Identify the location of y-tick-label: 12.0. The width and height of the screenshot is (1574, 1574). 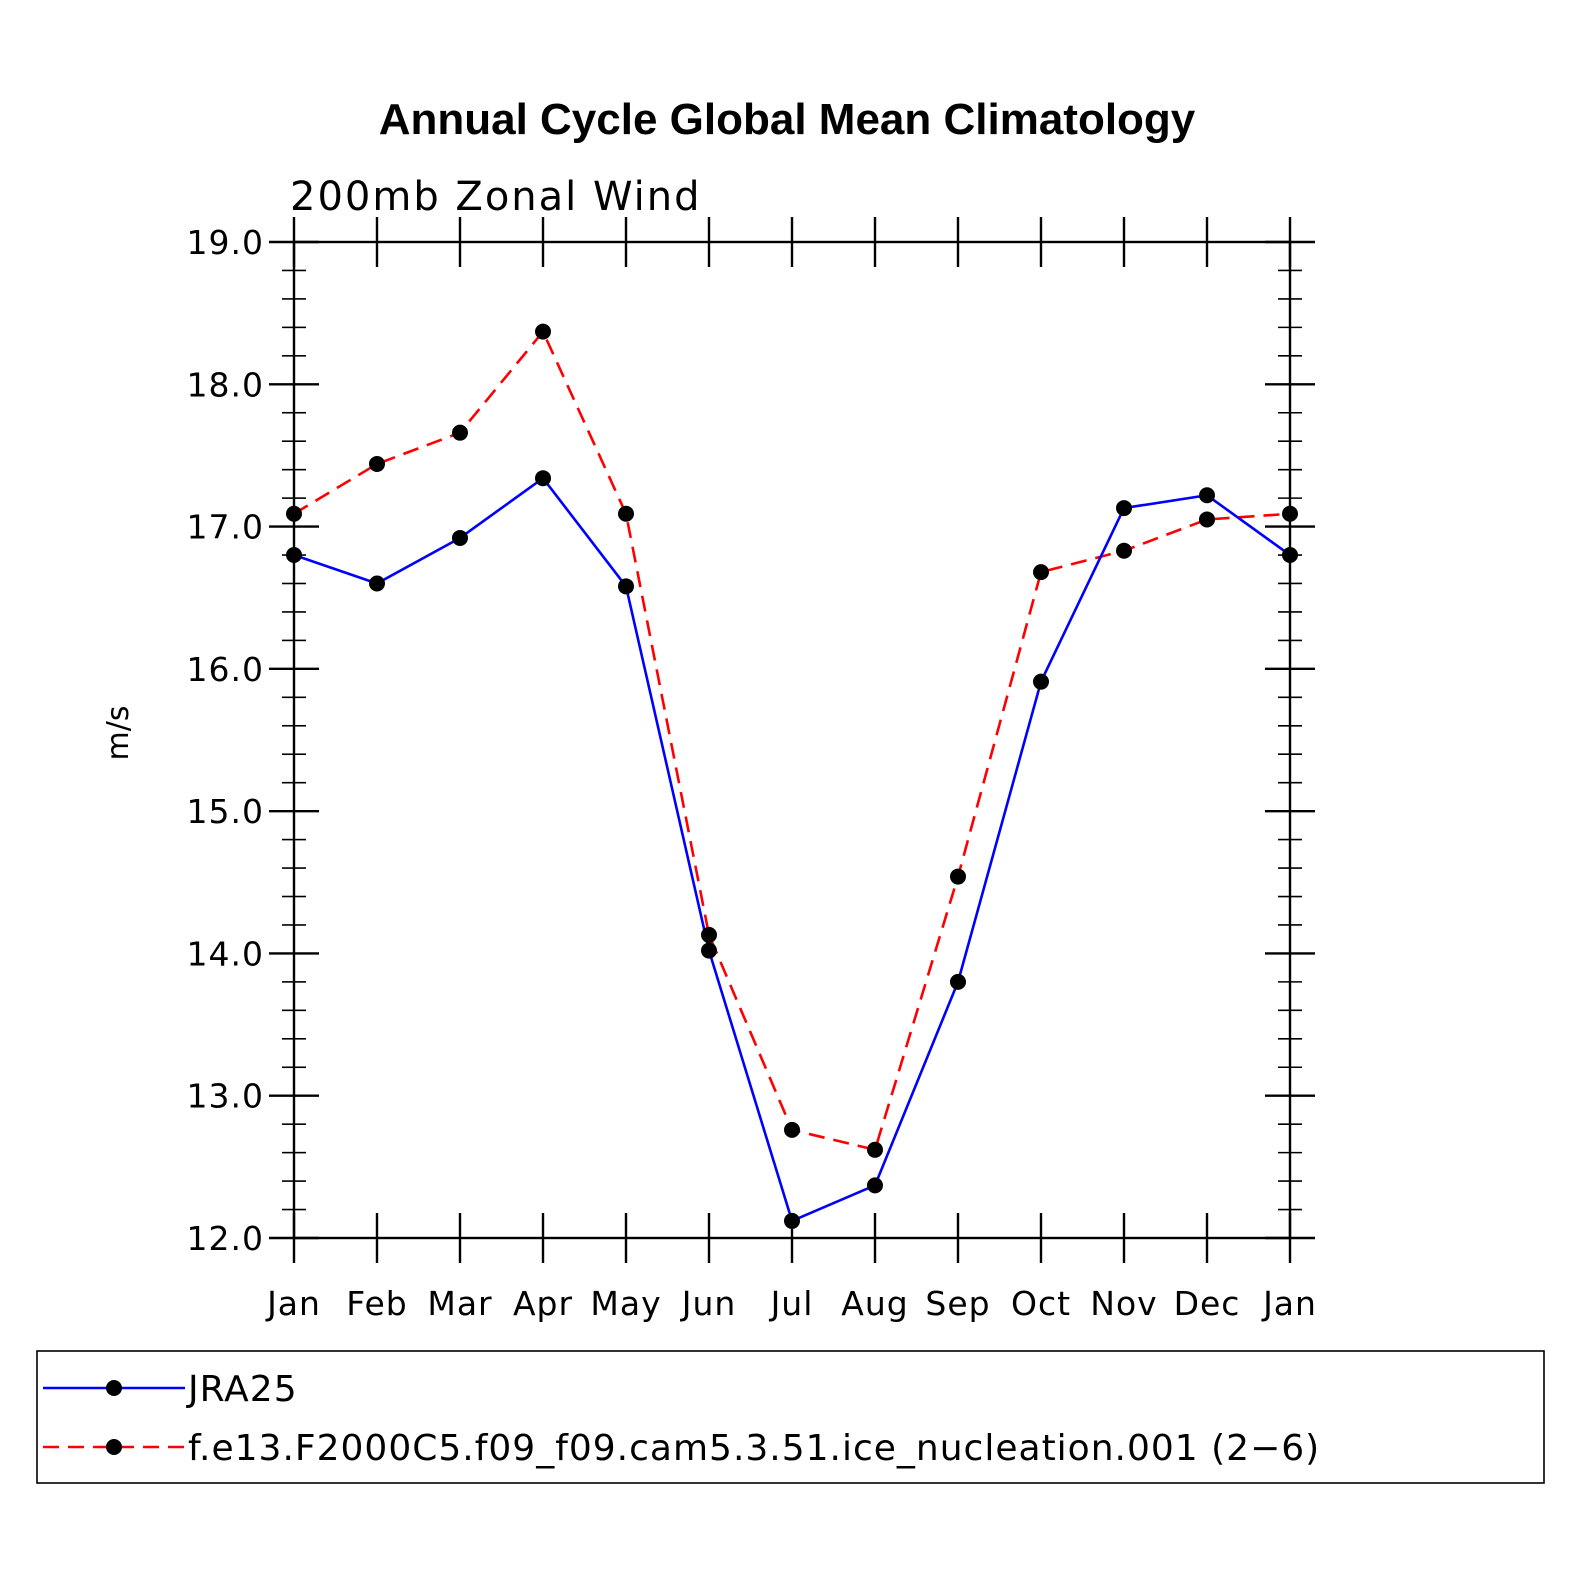
(225, 1238).